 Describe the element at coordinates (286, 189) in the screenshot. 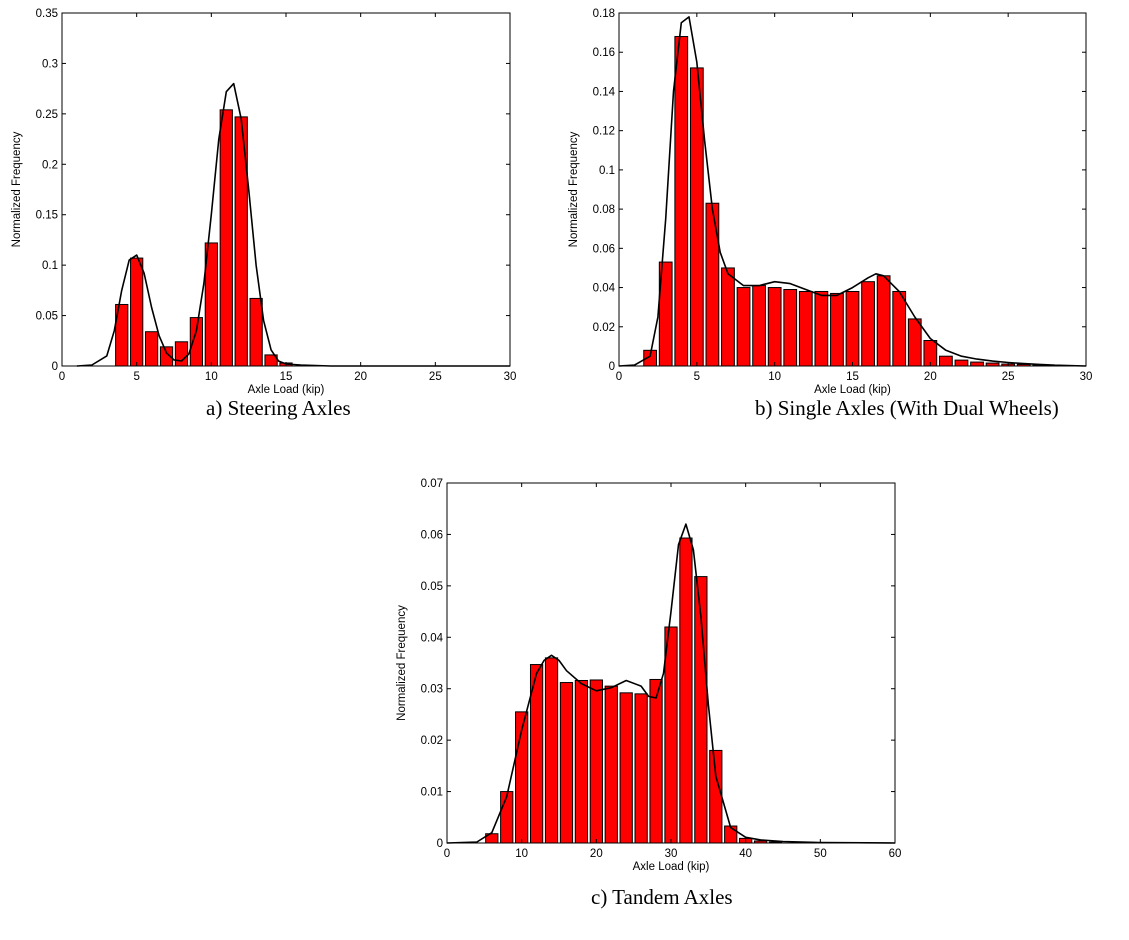

I see `plot-area` at that location.